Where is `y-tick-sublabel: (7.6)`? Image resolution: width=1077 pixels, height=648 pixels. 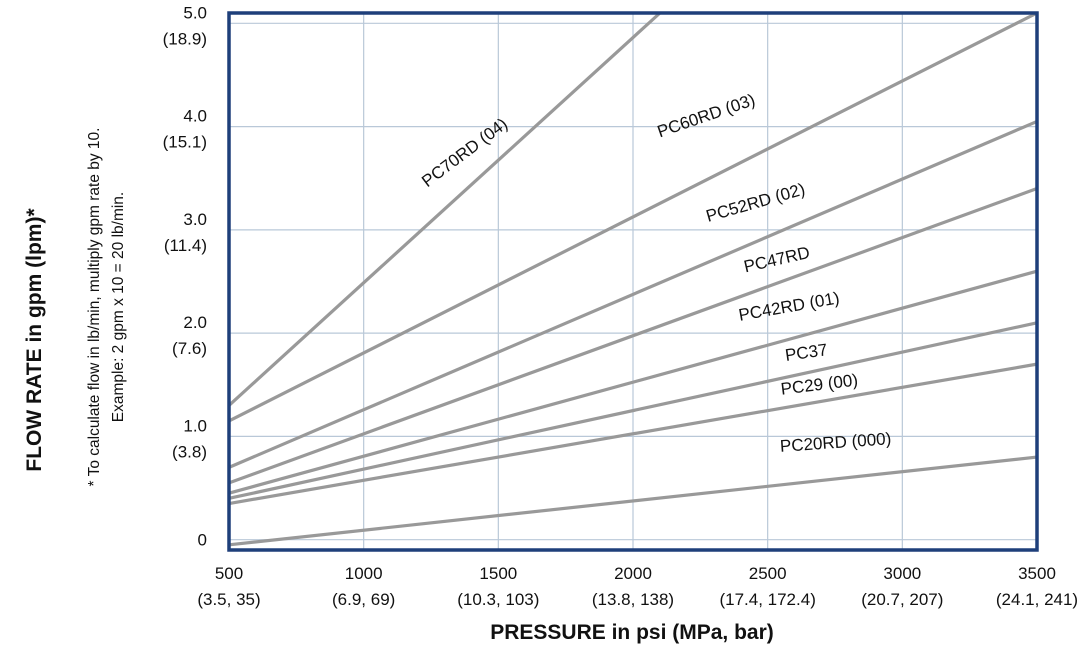 y-tick-sublabel: (7.6) is located at coordinates (189, 348).